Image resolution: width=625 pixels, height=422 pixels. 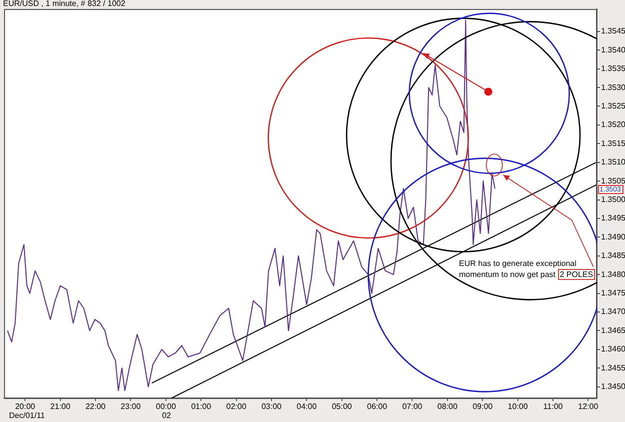 What do you see at coordinates (447, 407) in the screenshot?
I see `x-tick-label: 08:00` at bounding box center [447, 407].